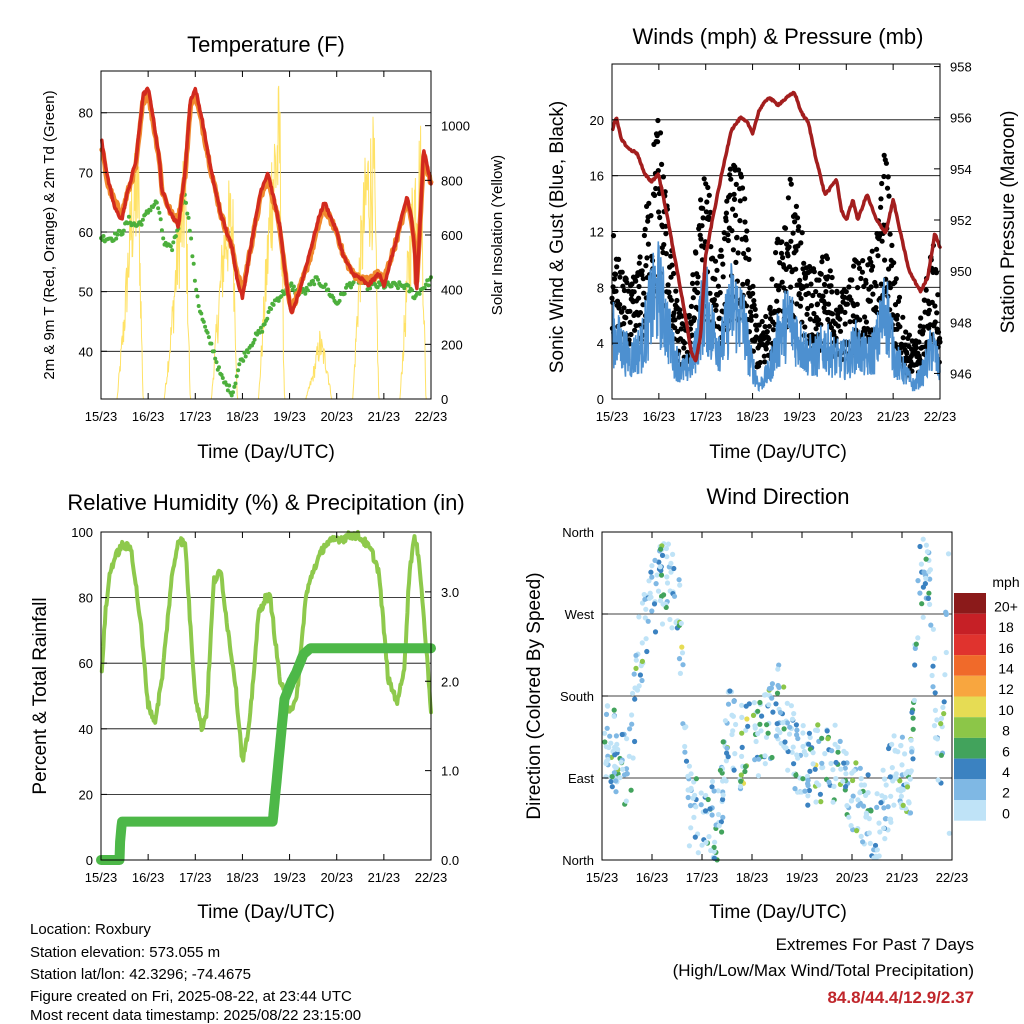 The image size is (1024, 1024). What do you see at coordinates (752, 877) in the screenshot?
I see `x-tick-label: 18/23` at bounding box center [752, 877].